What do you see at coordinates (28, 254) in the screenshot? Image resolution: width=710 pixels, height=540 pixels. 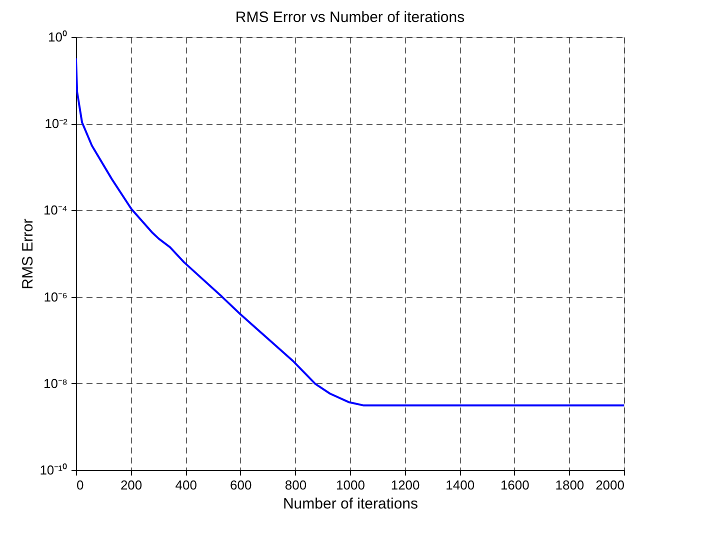 I see `y-axis-title: RMS Error` at bounding box center [28, 254].